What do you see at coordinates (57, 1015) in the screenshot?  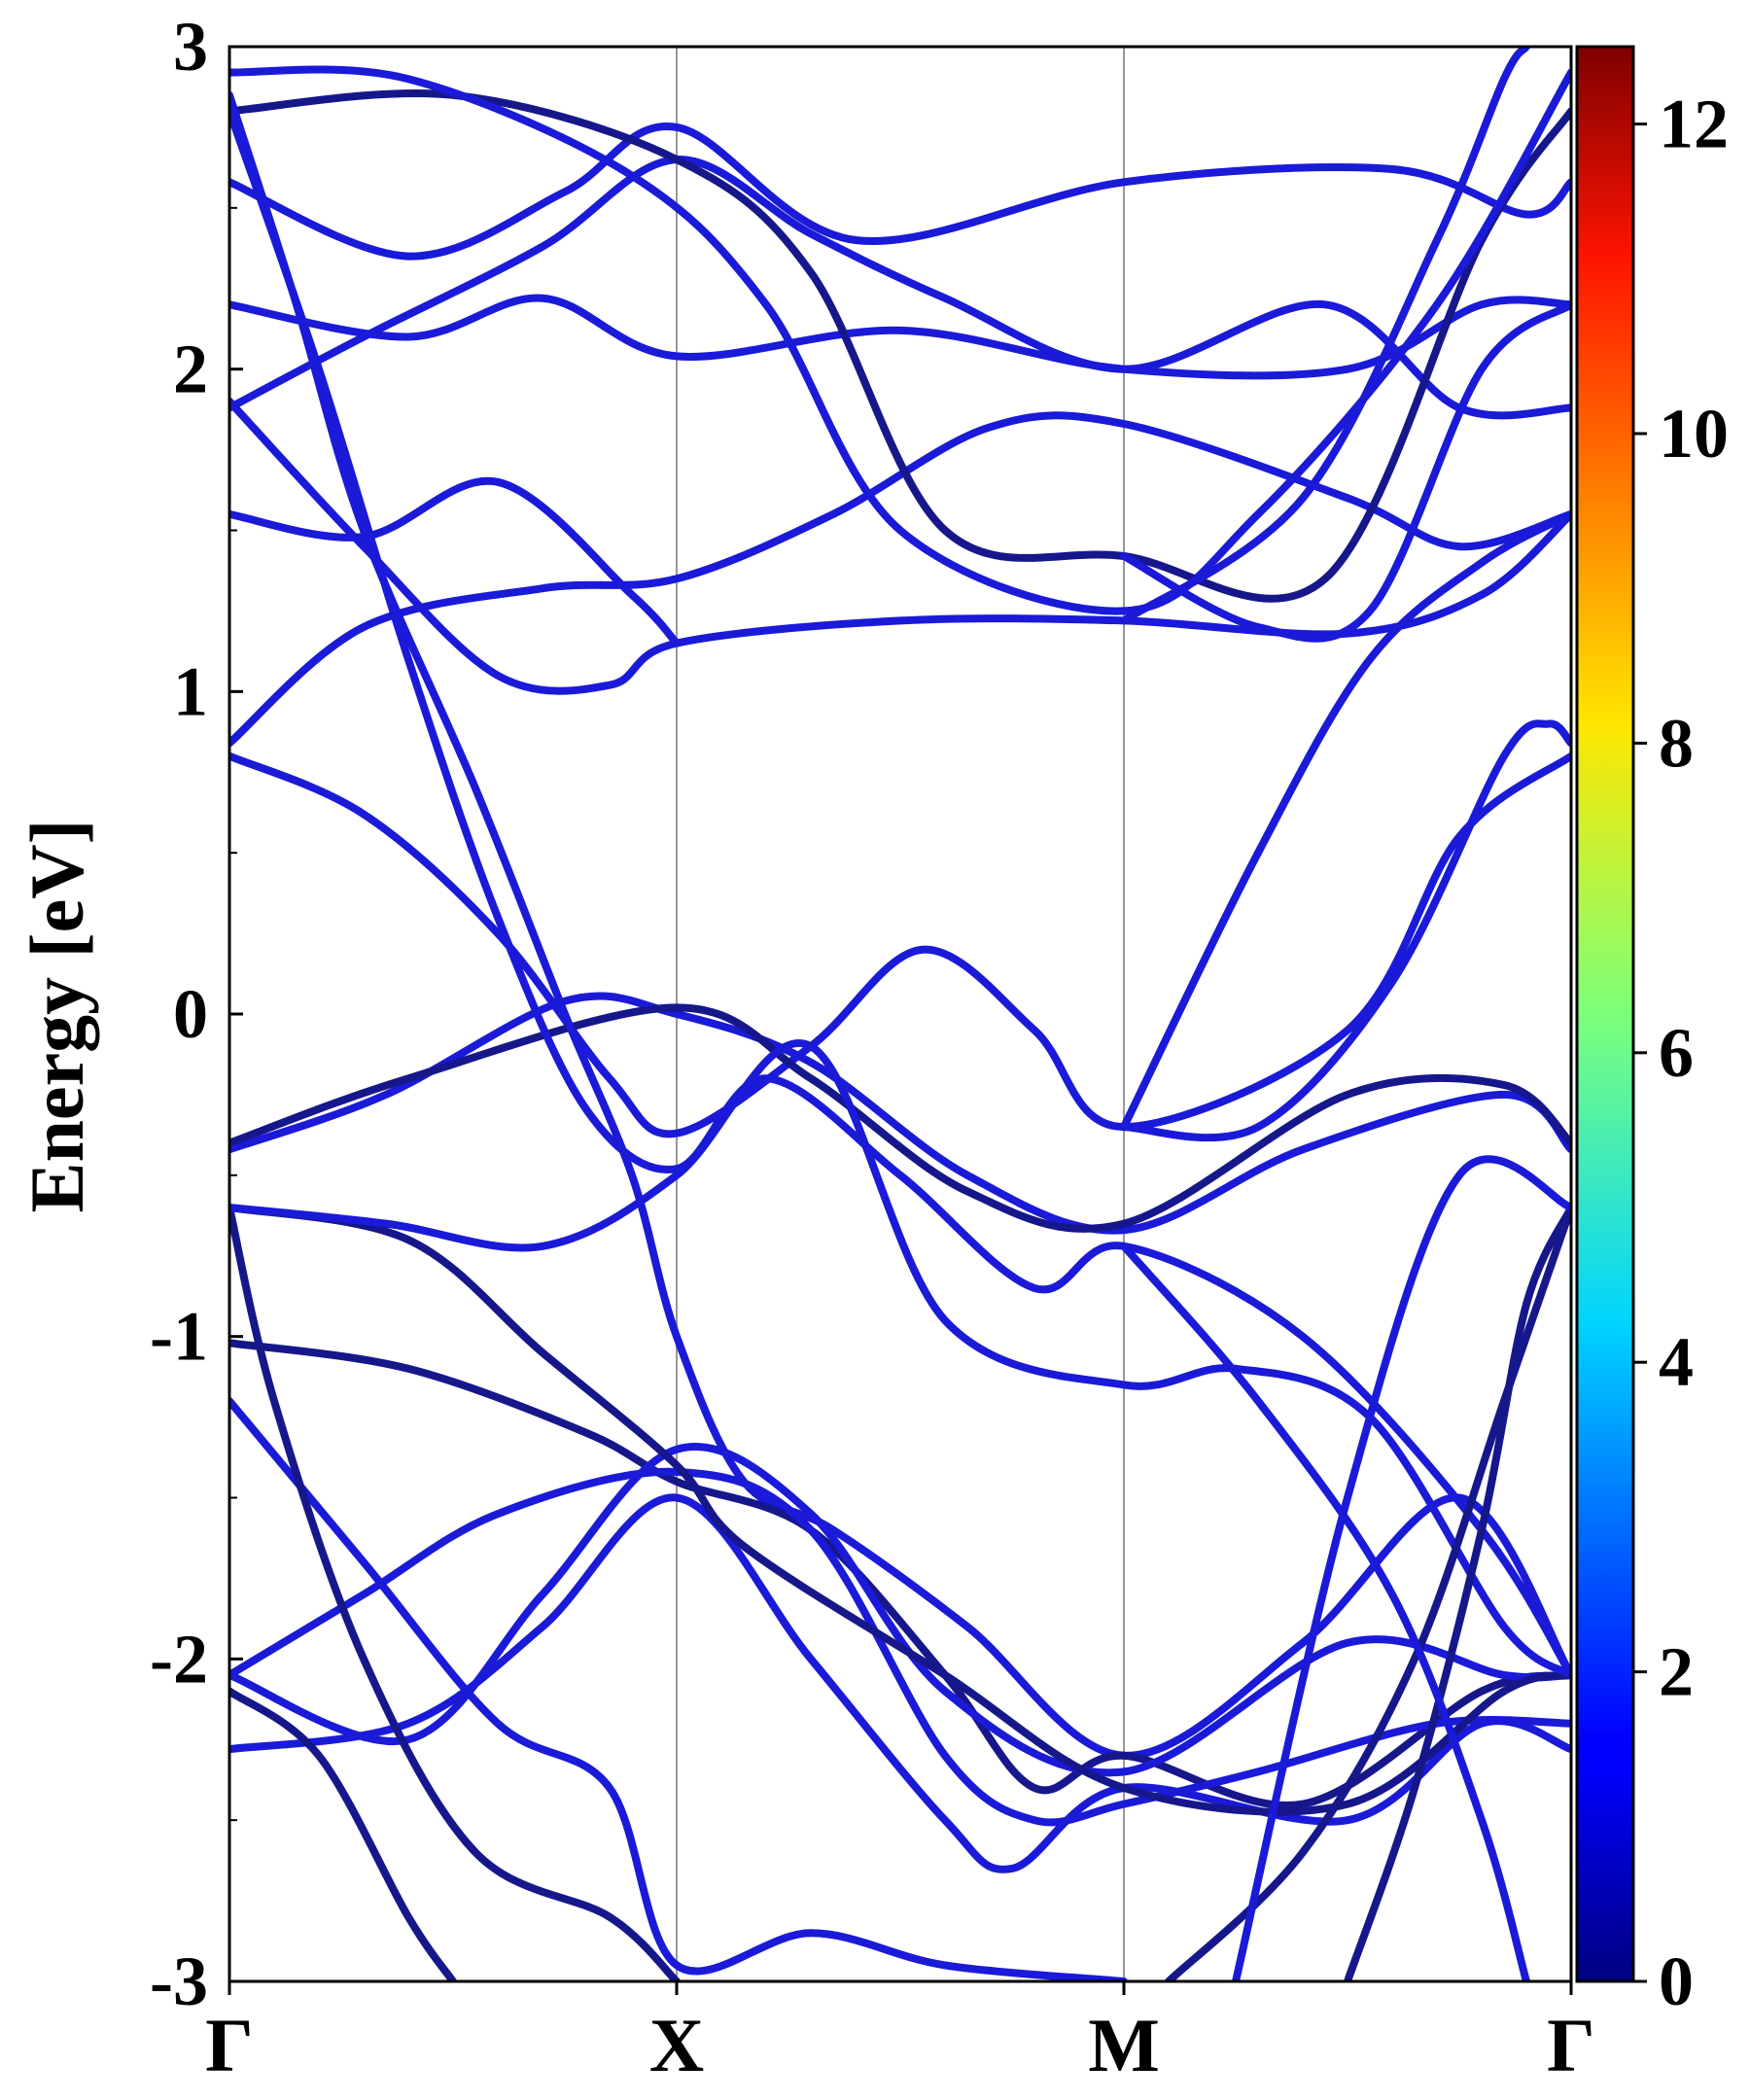 I see `y-axis-title: Energy [eV]` at bounding box center [57, 1015].